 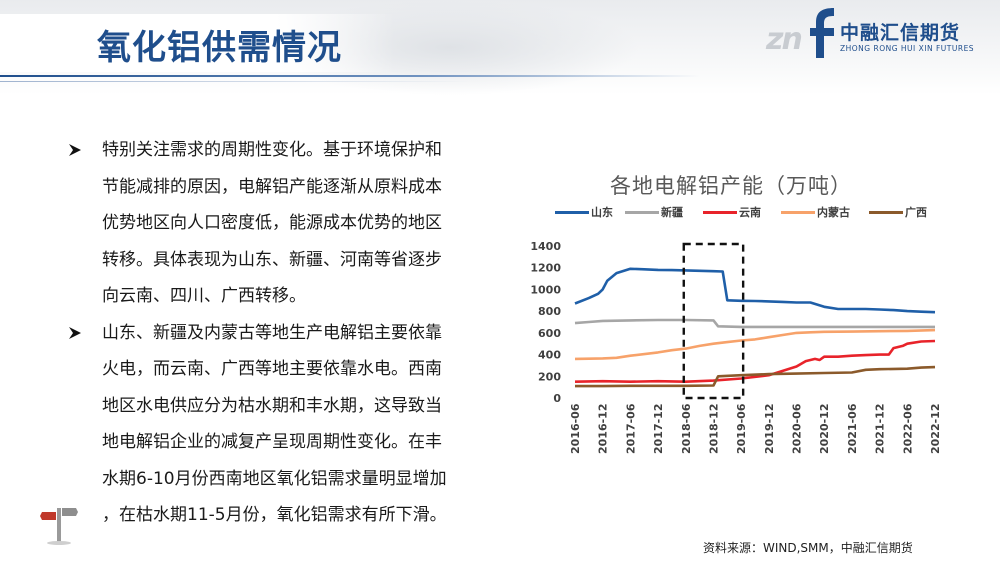 I want to click on chart-legend: 山东 新疆 云南 内蒙古 广西, so click(x=750, y=213).